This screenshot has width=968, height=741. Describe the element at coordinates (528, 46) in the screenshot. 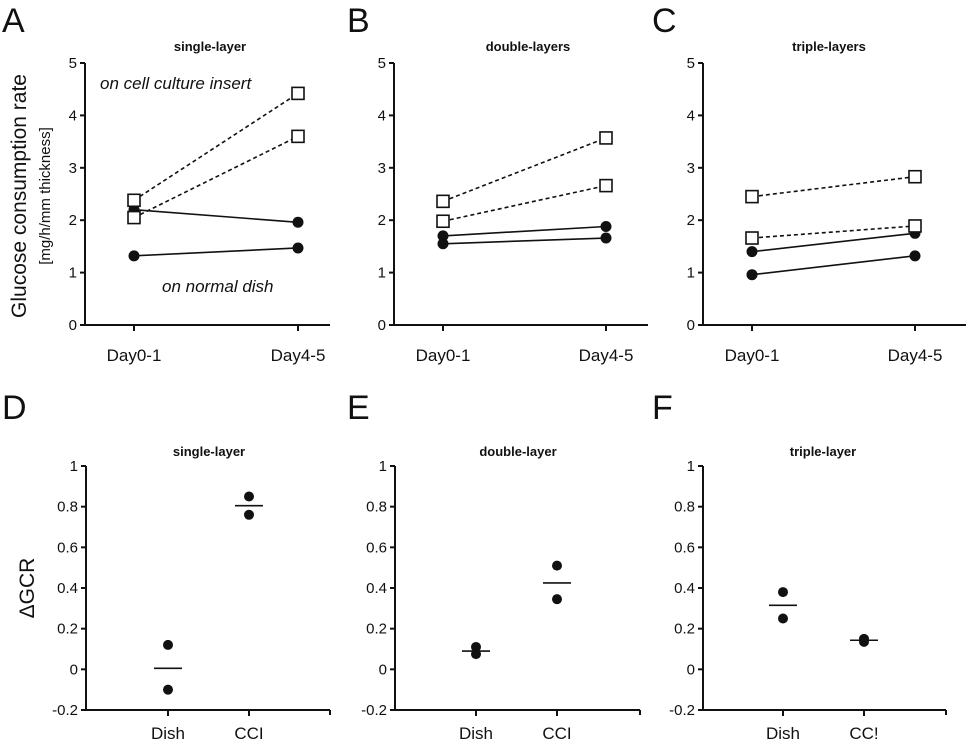

I see `panel-title-b: double-layers` at that location.